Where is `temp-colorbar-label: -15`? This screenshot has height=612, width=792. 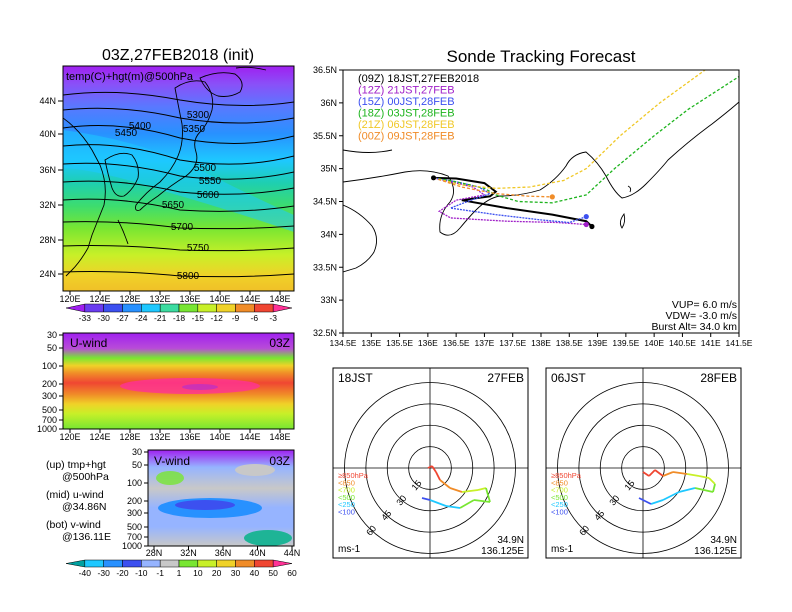 temp-colorbar-label: -15 is located at coordinates (198, 318).